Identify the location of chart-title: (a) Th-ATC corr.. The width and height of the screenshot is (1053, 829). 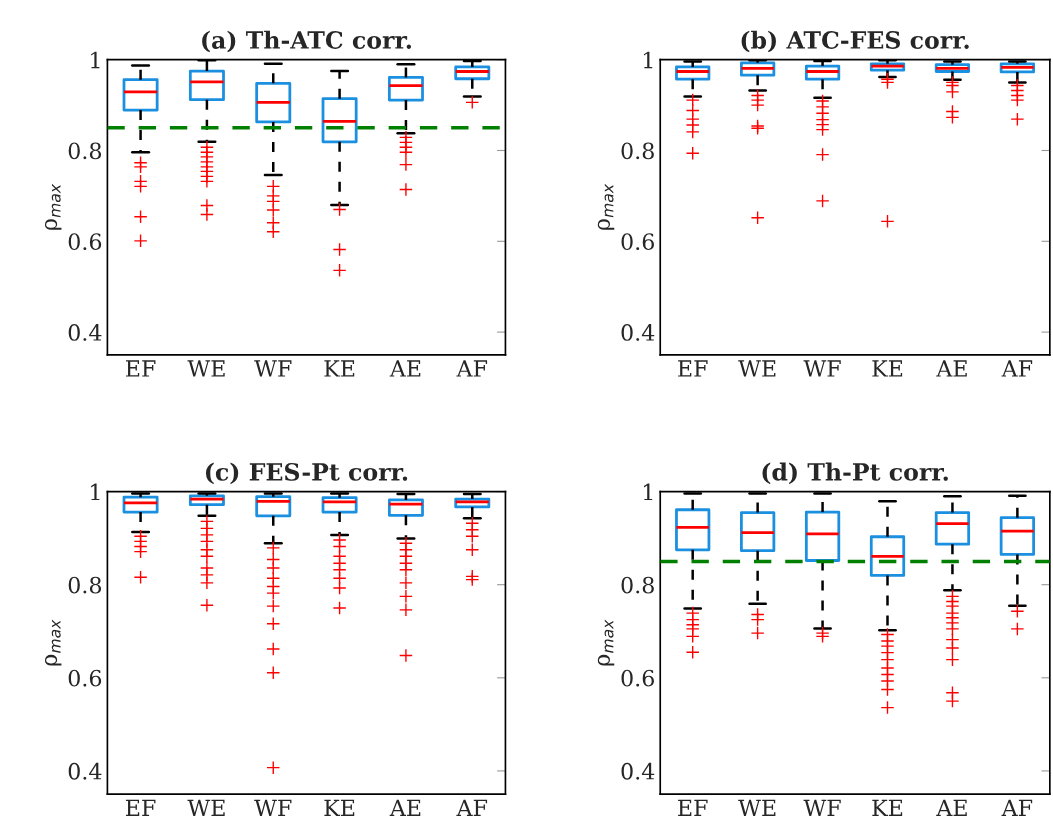
(307, 41).